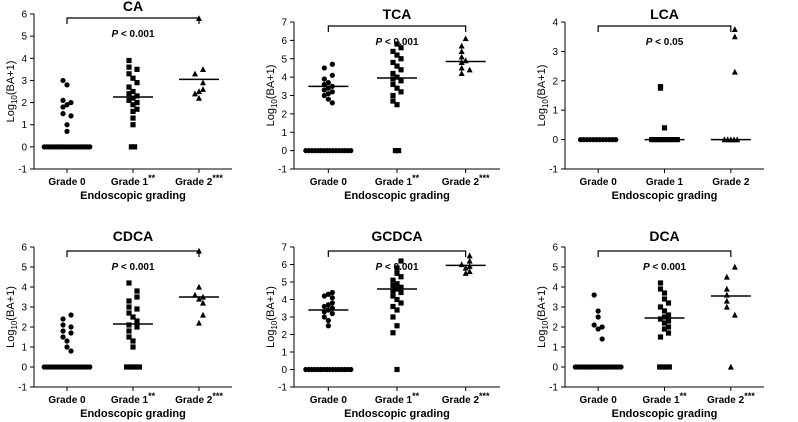  I want to click on chart-title: CA, so click(133, 7).